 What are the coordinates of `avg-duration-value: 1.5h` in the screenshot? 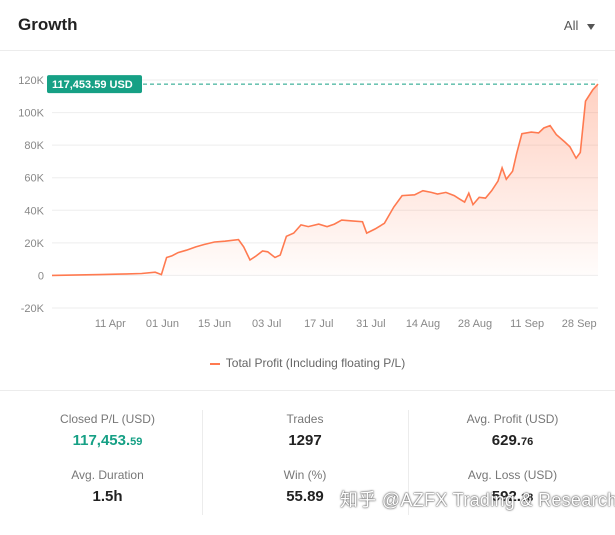 It's located at (107, 496).